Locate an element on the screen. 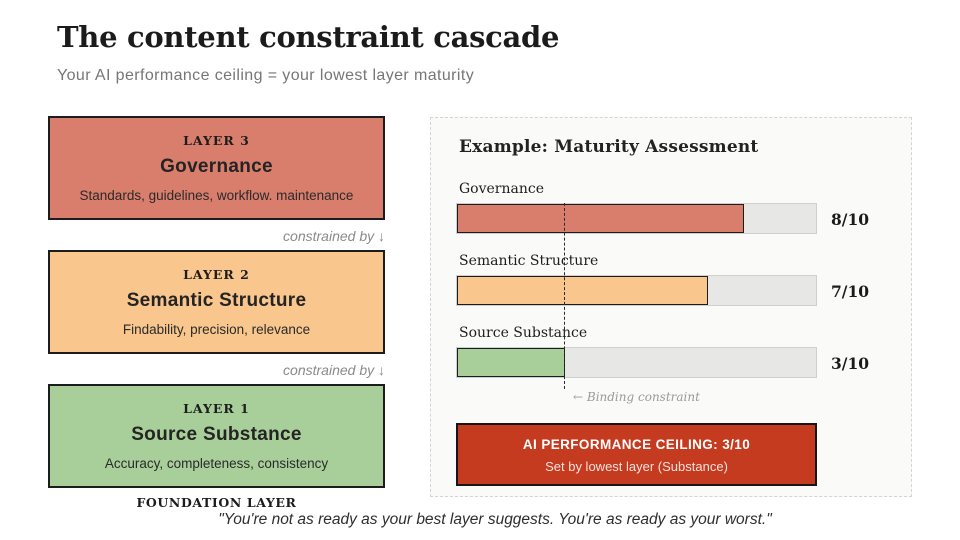 The width and height of the screenshot is (960, 540). bar-value-source-substance: 3/10 is located at coordinates (850, 363).